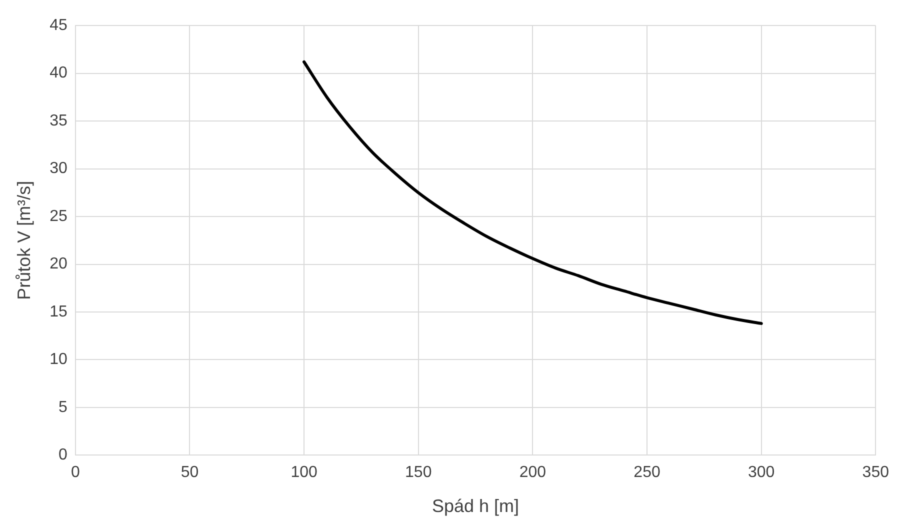  I want to click on y-tick-label: 35, so click(59, 121).